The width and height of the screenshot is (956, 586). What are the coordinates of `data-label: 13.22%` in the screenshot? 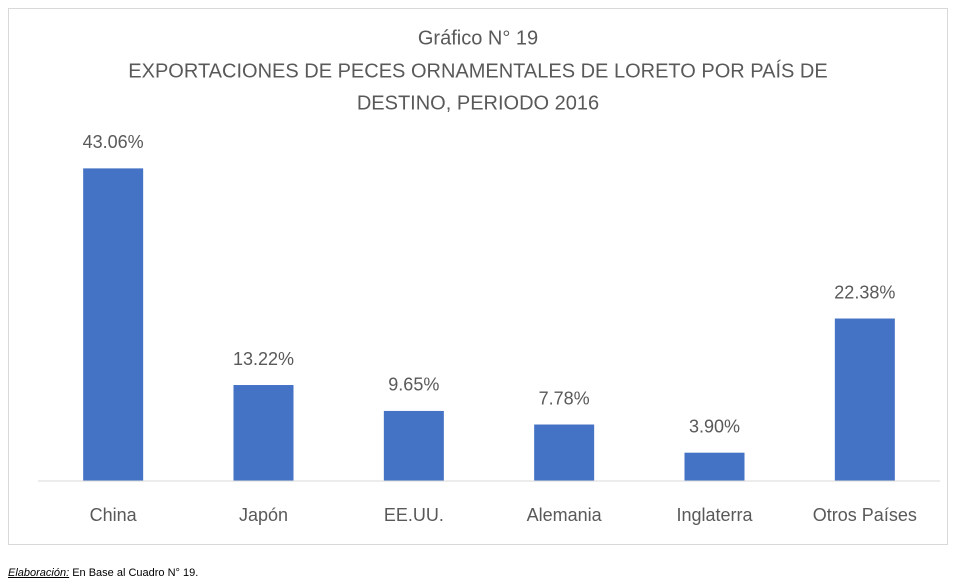 It's located at (263, 359).